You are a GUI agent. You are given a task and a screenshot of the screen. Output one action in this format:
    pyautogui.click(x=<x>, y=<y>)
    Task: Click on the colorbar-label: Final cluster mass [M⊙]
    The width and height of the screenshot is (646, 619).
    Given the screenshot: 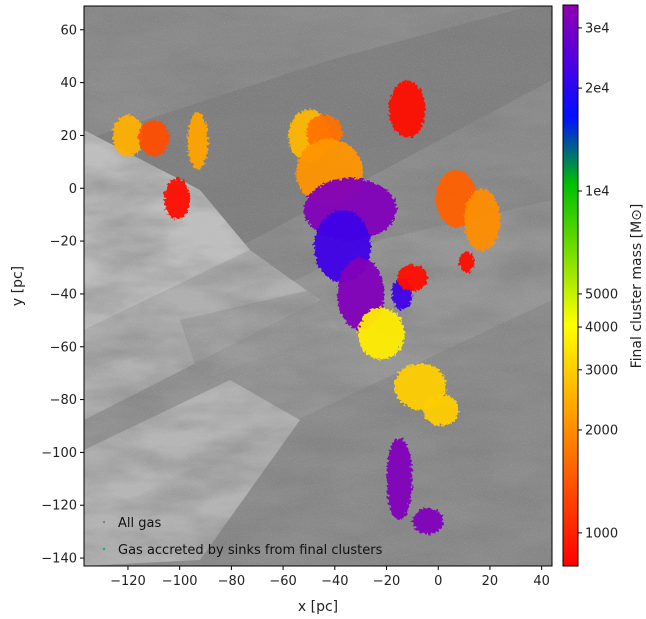 What is the action you would take?
    pyautogui.click(x=637, y=286)
    